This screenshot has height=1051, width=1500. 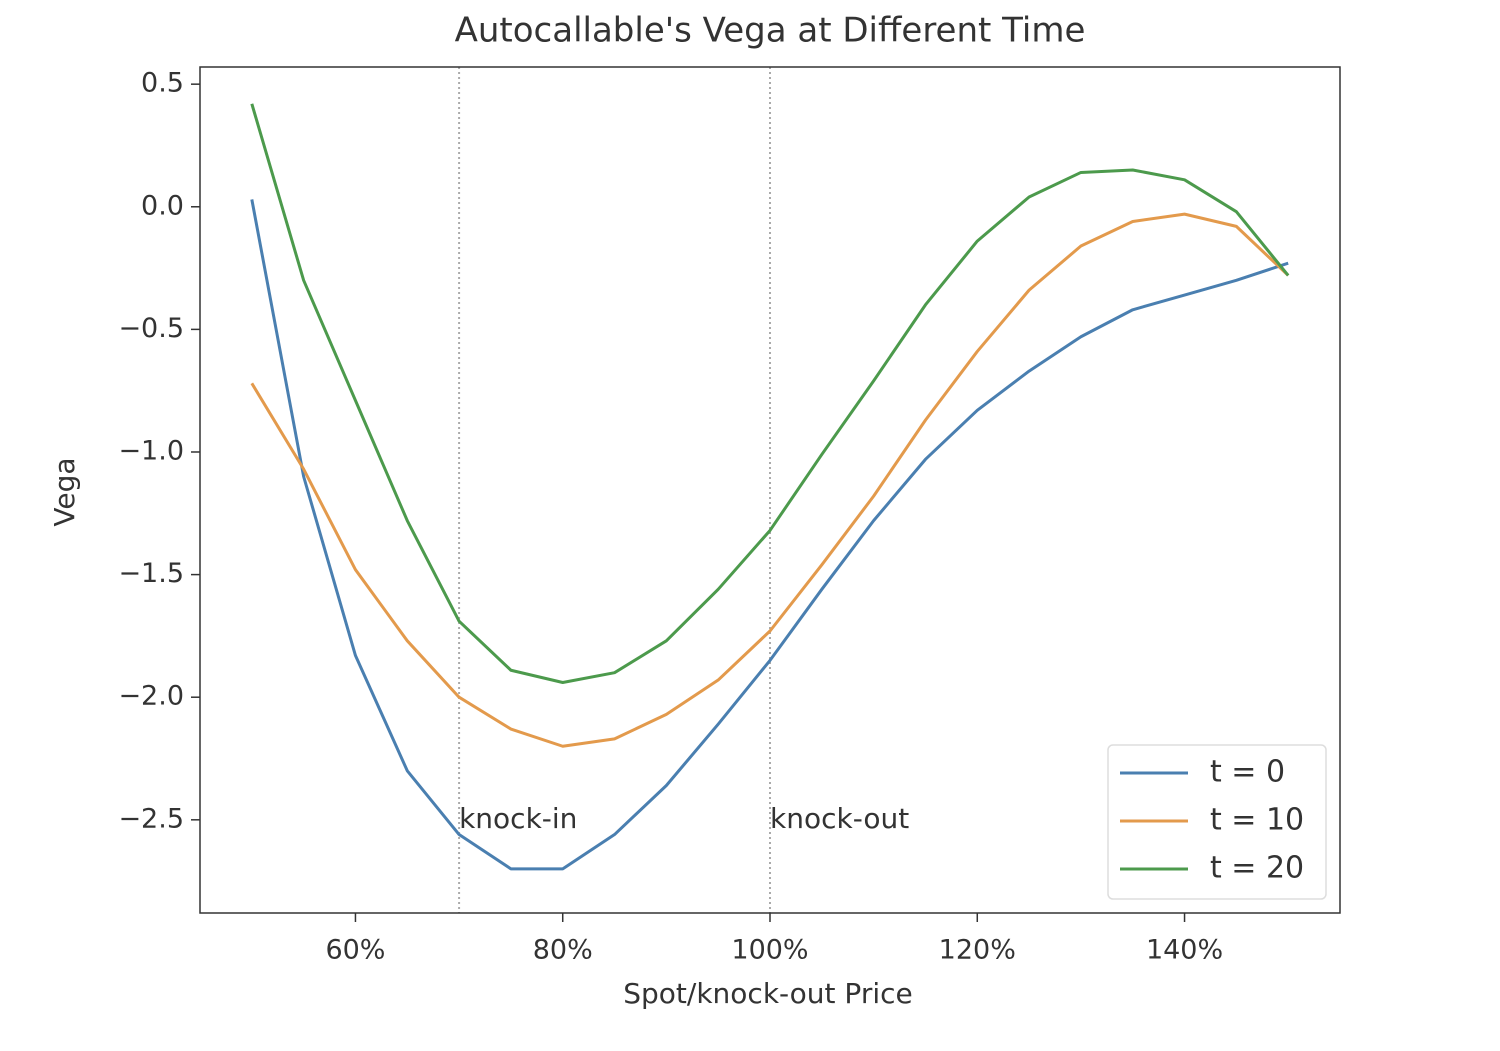 I want to click on x-tick-label: 140%, so click(x=1184, y=950).